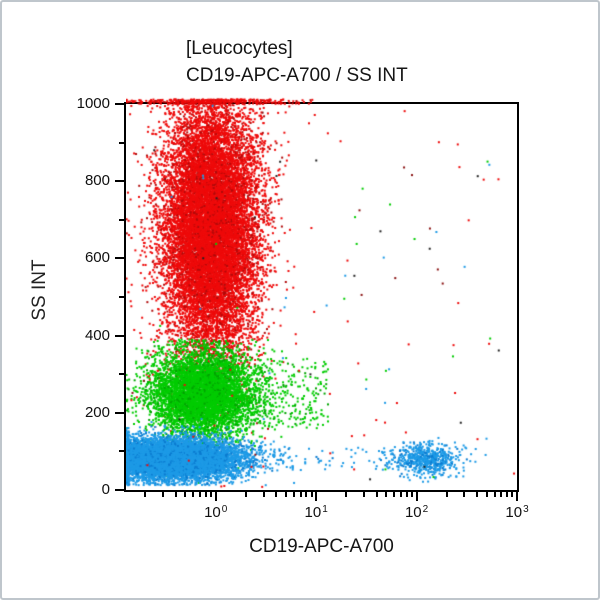  What do you see at coordinates (105, 489) in the screenshot?
I see `y-tick-label: 0` at bounding box center [105, 489].